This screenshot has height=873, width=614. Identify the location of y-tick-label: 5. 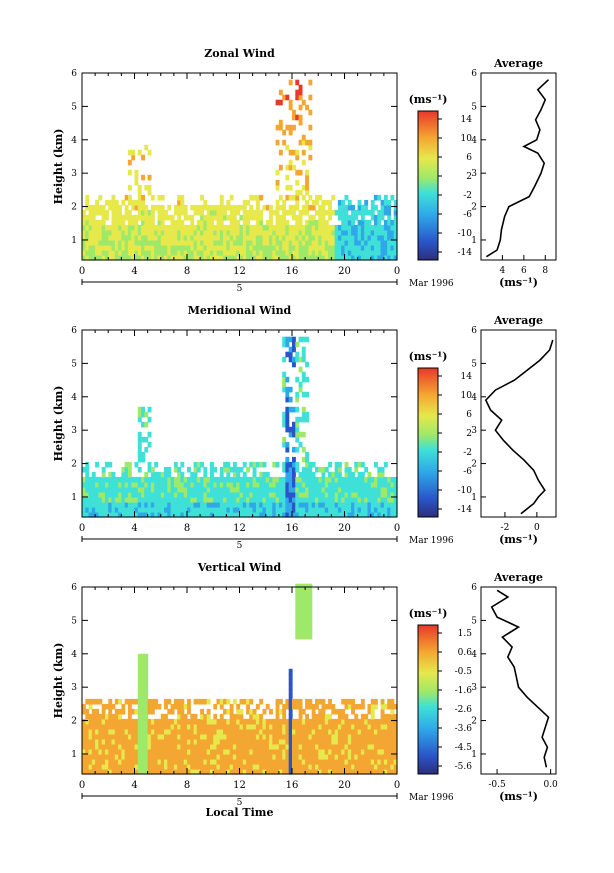
(74, 364).